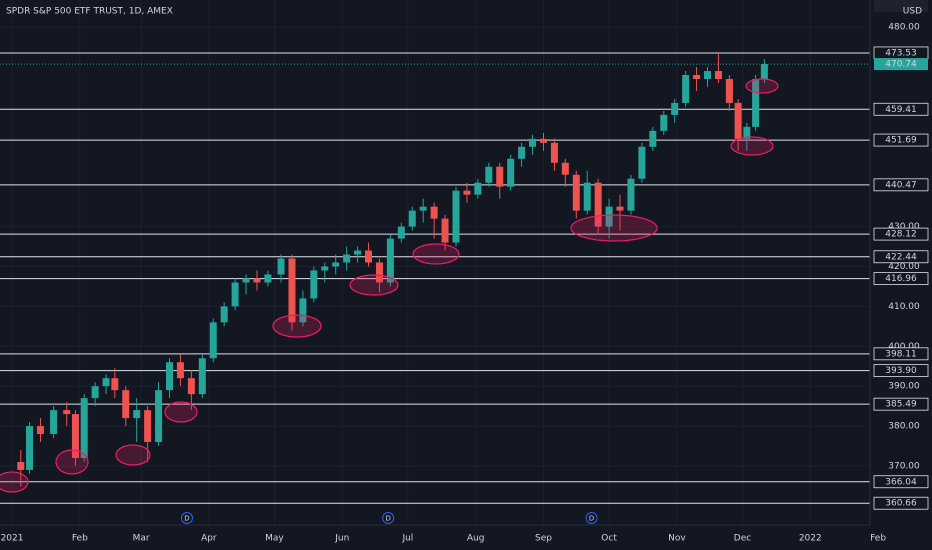 The height and width of the screenshot is (550, 932). I want to click on level-label: 393.90, so click(901, 371).